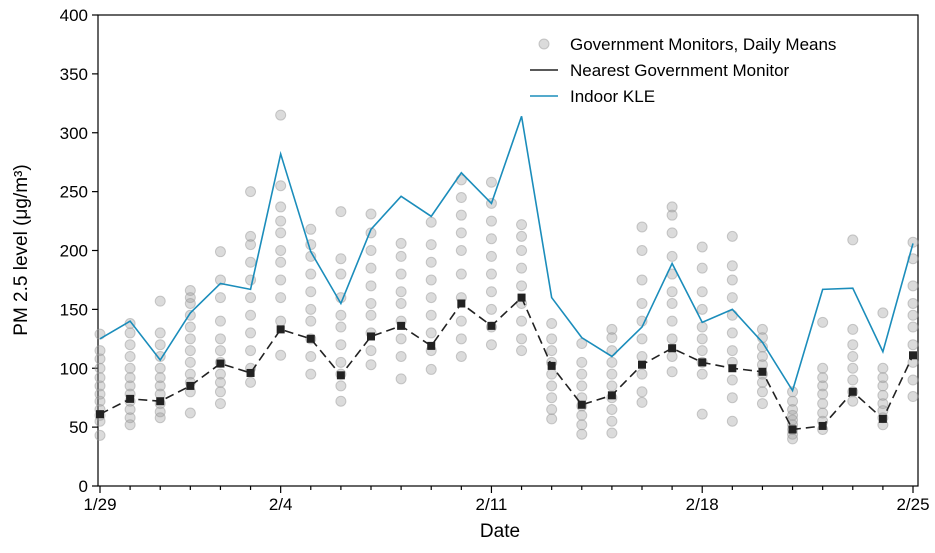 This screenshot has height=553, width=935. Describe the element at coordinates (702, 504) in the screenshot. I see `x-tick-label: 2/18` at that location.